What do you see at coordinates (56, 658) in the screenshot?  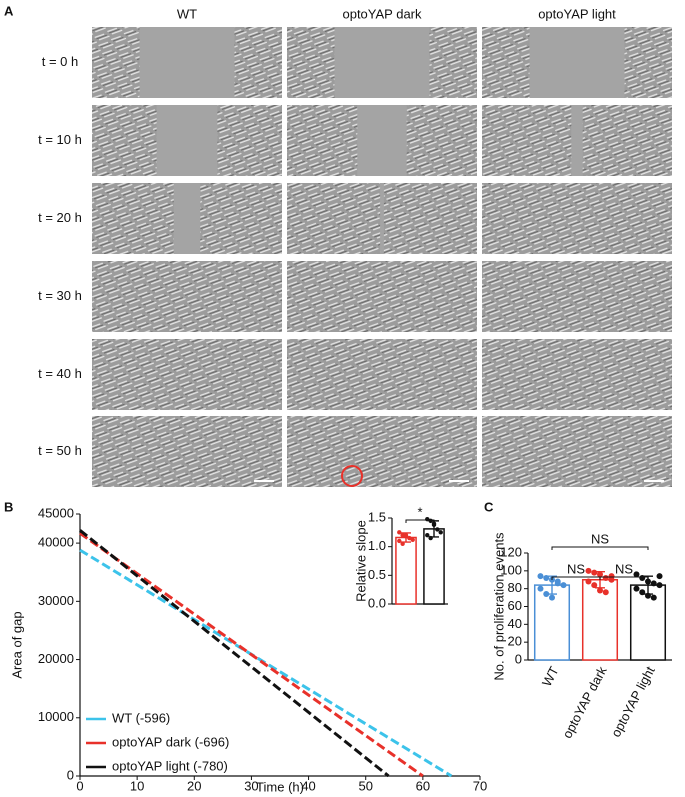 I see `y-tick-label: 20000` at bounding box center [56, 658].